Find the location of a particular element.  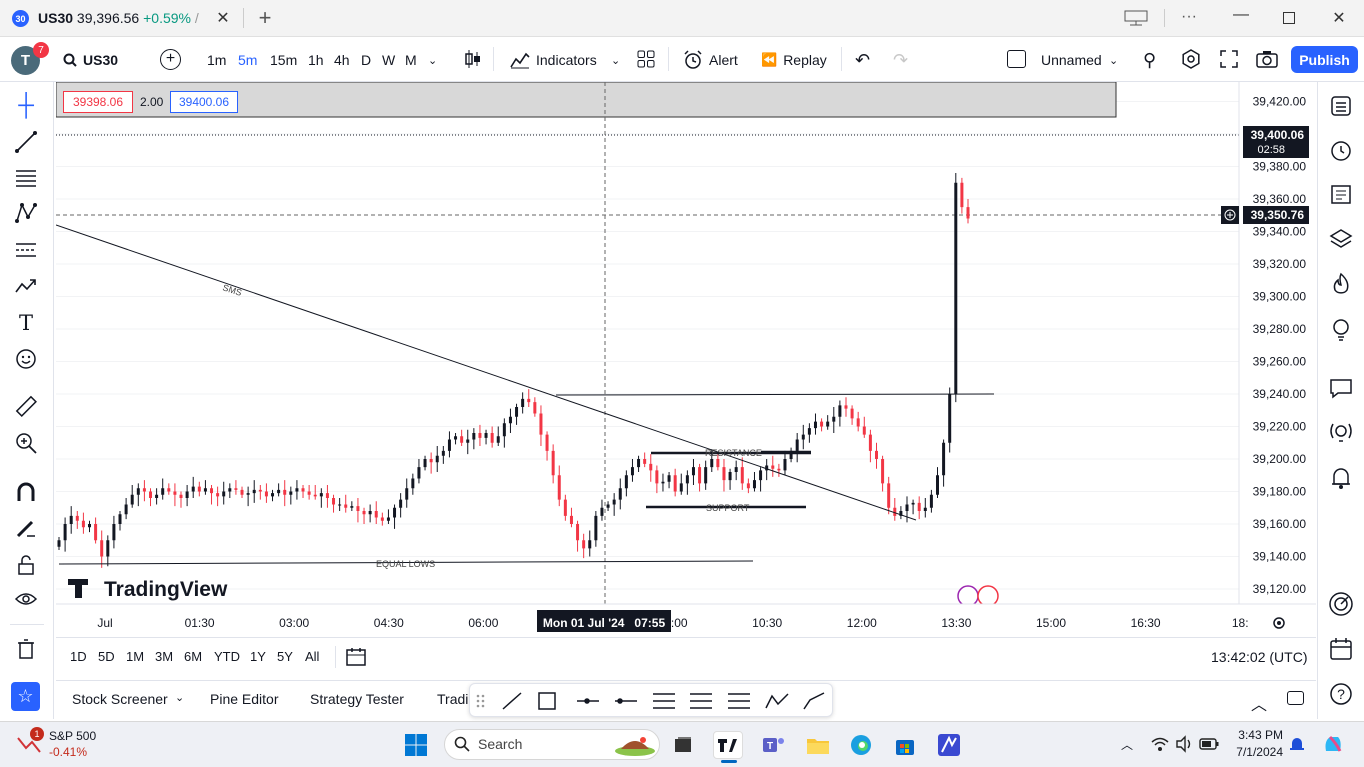

favorites-star-icon: ☆ is located at coordinates (25, 696).